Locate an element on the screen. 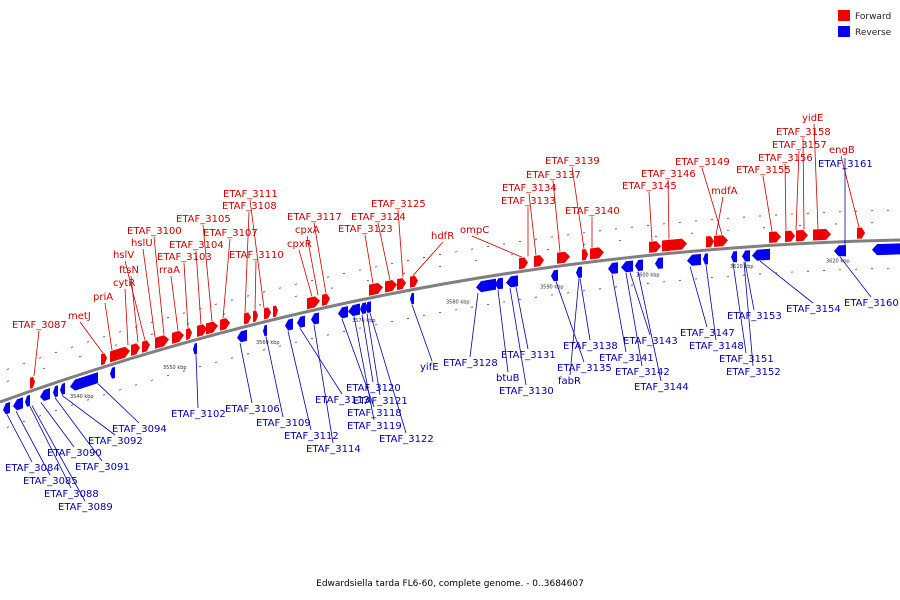 The image size is (900, 600). legend-swatch-forward is located at coordinates (844, 15).